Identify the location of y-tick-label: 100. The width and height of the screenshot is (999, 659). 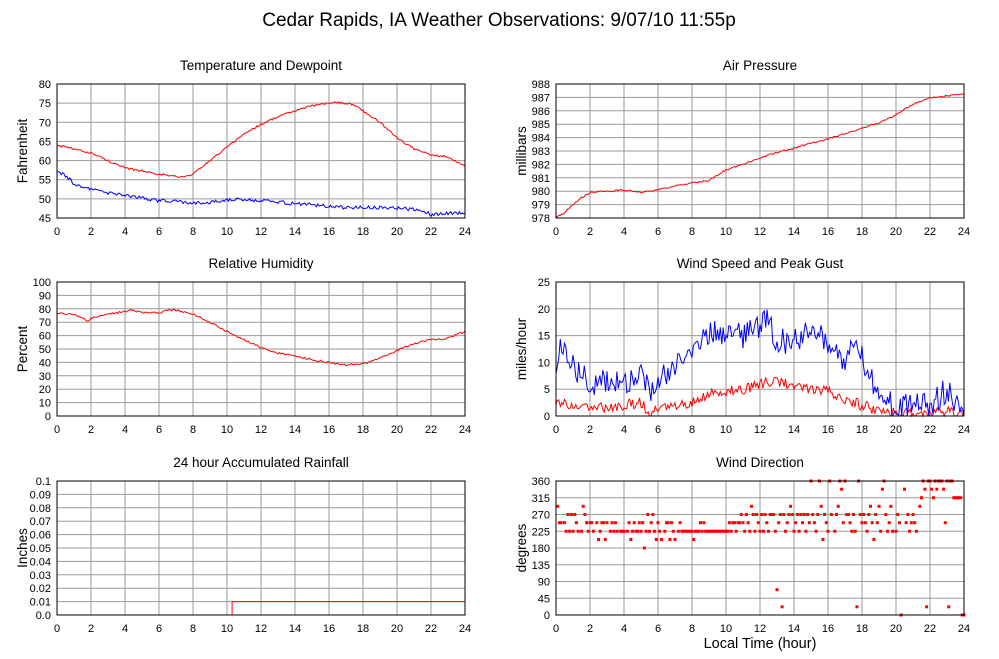
(42, 283).